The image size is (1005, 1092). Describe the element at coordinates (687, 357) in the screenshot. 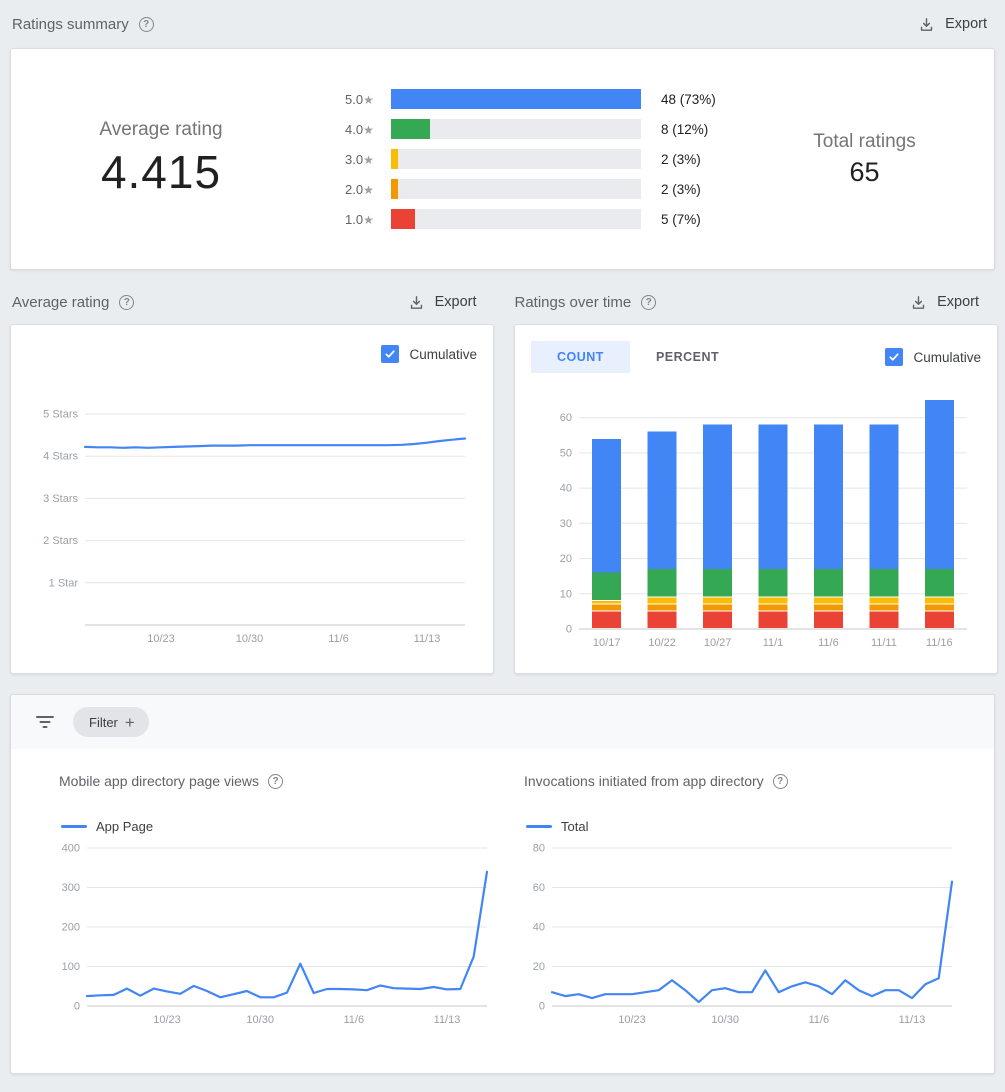

I see `tab-percent: PERCENT` at that location.